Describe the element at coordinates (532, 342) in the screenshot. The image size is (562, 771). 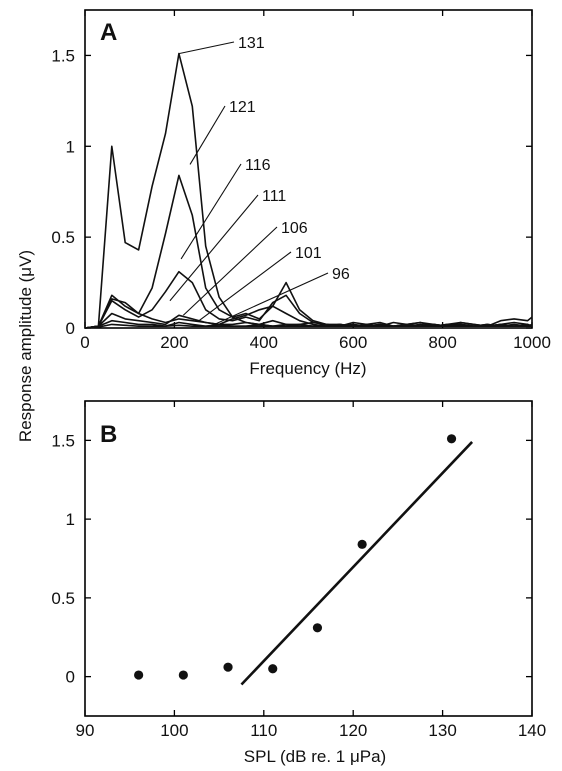
I see `panel-a-x-tick-label: 1000` at that location.